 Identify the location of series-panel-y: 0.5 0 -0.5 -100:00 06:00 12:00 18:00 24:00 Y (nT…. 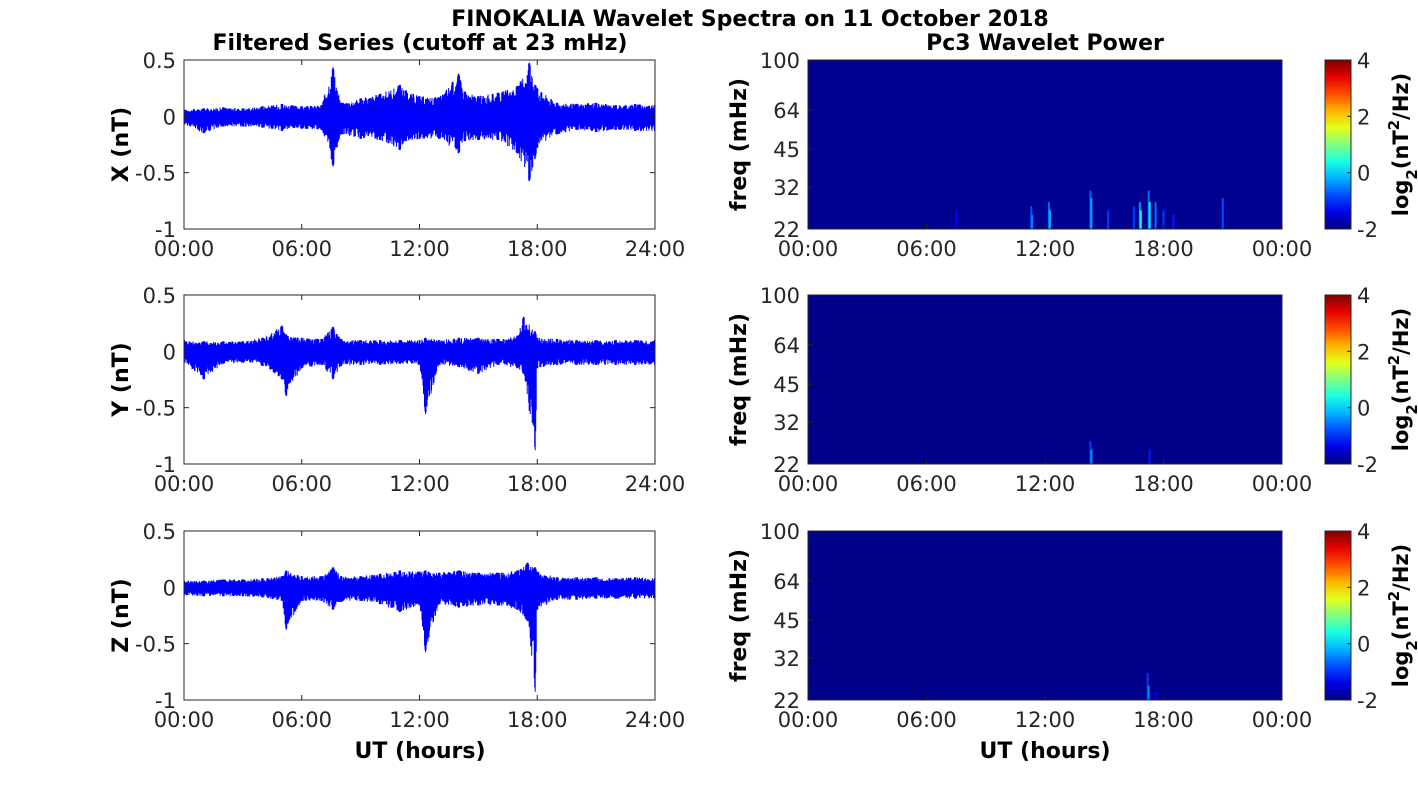
(397, 390).